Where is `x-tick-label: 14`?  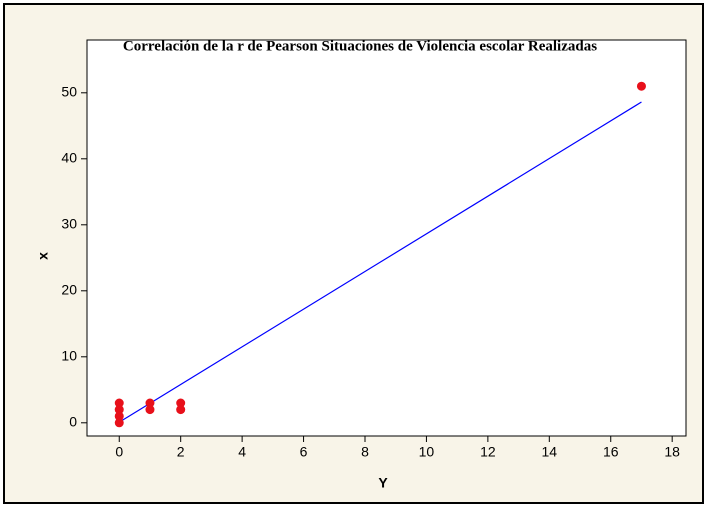
x-tick-label: 14 is located at coordinates (550, 452).